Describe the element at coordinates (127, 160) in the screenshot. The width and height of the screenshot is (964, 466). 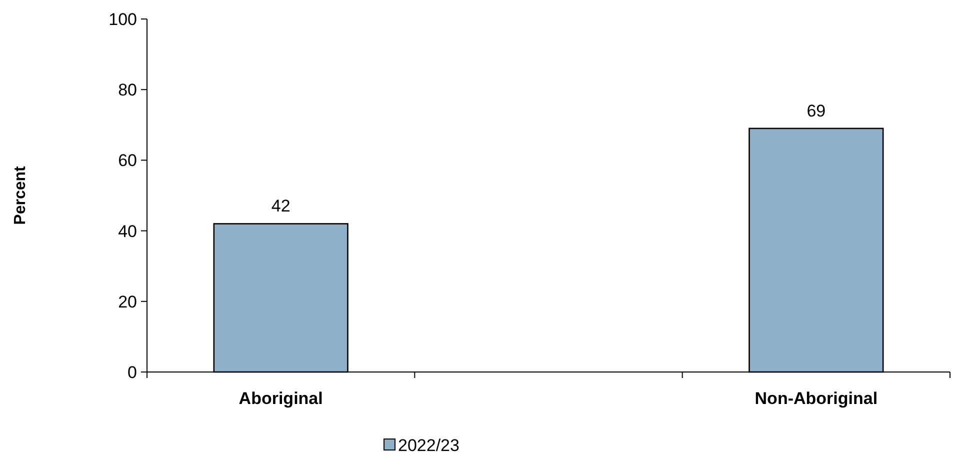
I see `y-tick-label: 60` at that location.